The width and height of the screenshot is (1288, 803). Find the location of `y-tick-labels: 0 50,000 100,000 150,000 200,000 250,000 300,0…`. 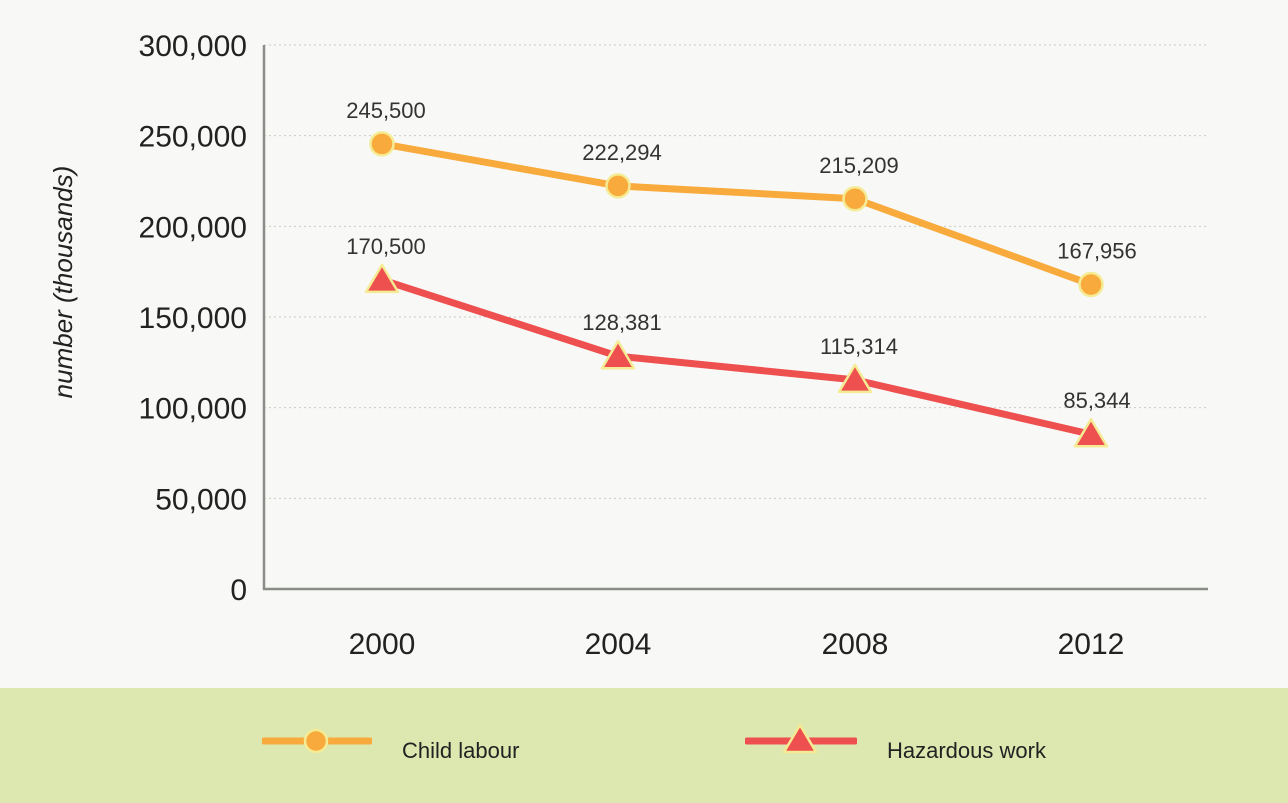

y-tick-labels: 0 50,000 100,000 150,000 200,000 250,000 300,0… is located at coordinates (193, 318).